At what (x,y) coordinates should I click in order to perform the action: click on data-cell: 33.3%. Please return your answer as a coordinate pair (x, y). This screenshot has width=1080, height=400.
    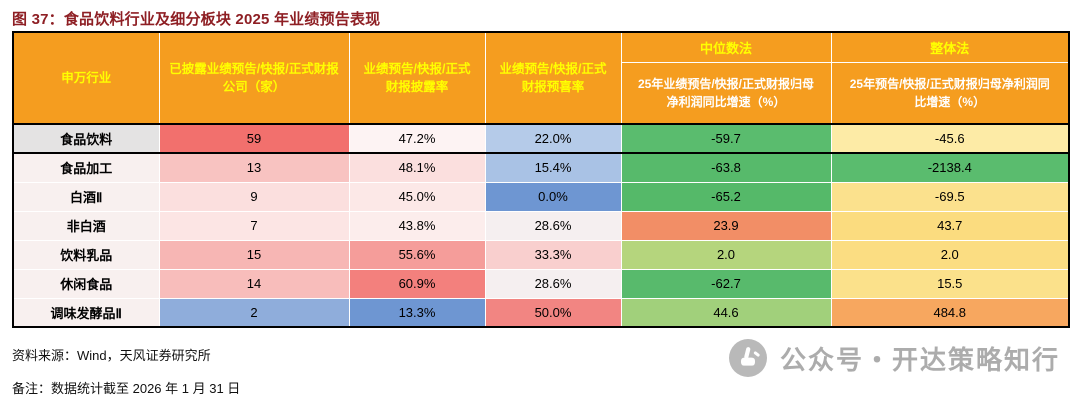
    Looking at the image, I should click on (553, 254).